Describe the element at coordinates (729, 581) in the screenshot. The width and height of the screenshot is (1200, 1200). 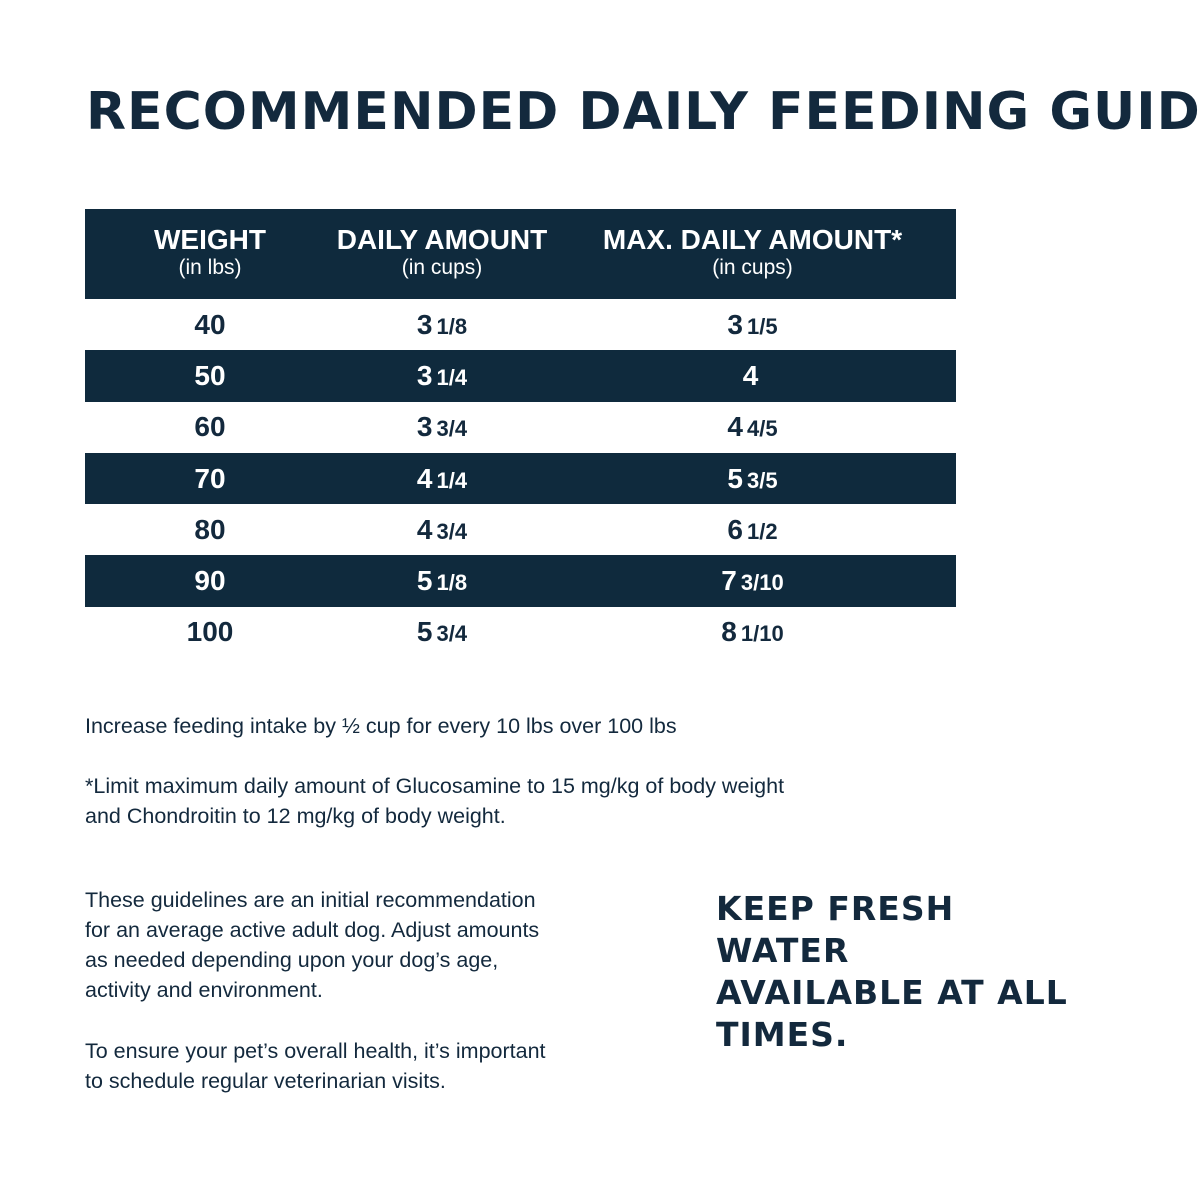
I see `whole-value: 7` at that location.